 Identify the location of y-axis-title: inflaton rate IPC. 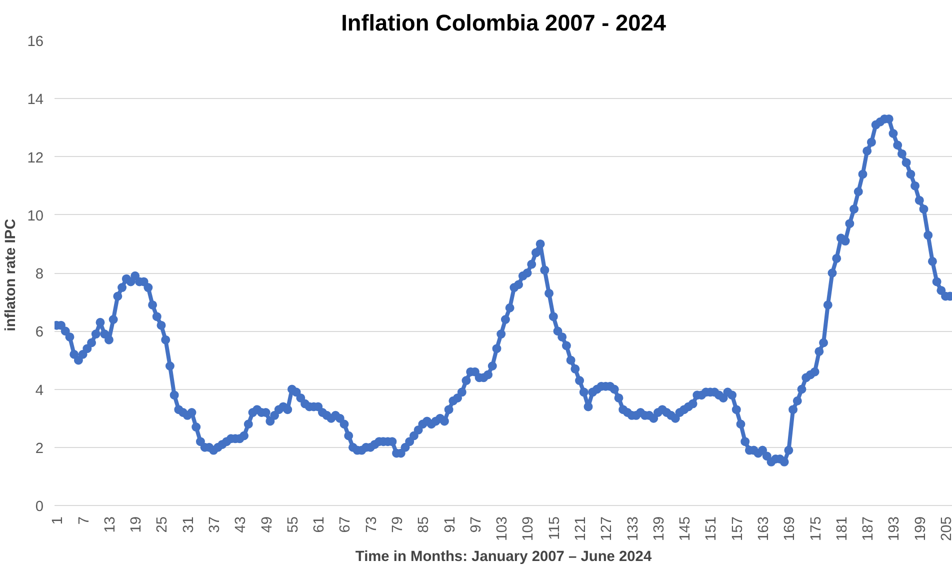
(11, 275).